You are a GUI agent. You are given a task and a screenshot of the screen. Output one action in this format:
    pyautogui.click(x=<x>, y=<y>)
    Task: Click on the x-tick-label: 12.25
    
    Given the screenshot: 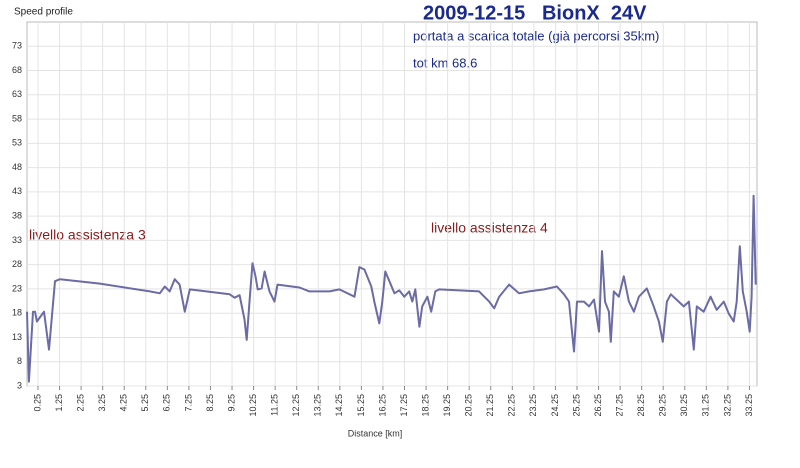 What is the action you would take?
    pyautogui.click(x=296, y=405)
    